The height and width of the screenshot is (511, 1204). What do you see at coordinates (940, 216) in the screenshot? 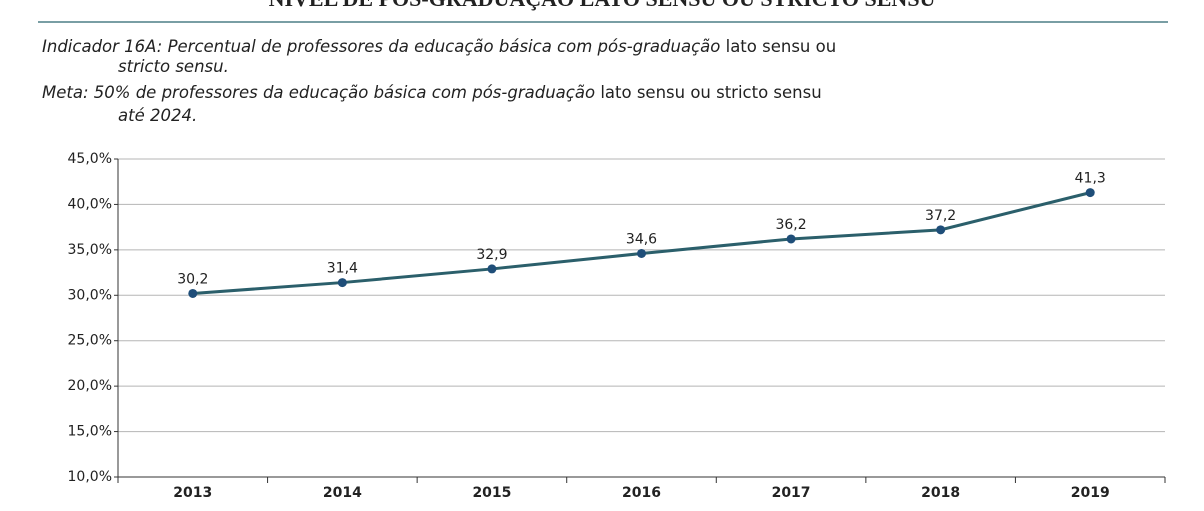
I see `value-label: 37,2` at bounding box center [940, 216].